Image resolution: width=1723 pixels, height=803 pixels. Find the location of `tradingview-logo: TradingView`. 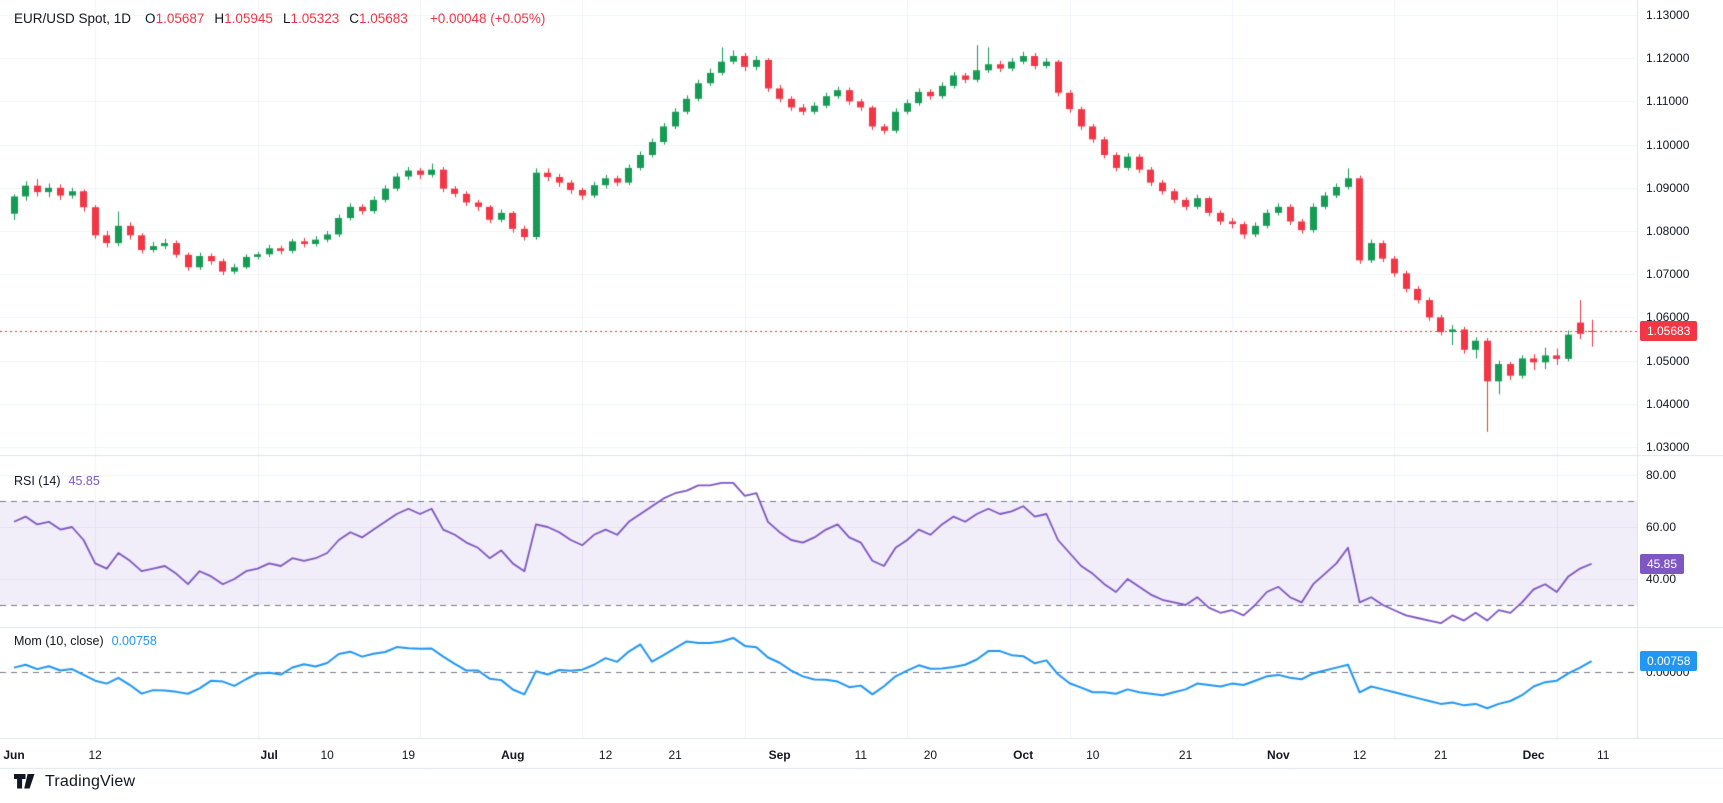

tradingview-logo: TradingView is located at coordinates (74, 782).